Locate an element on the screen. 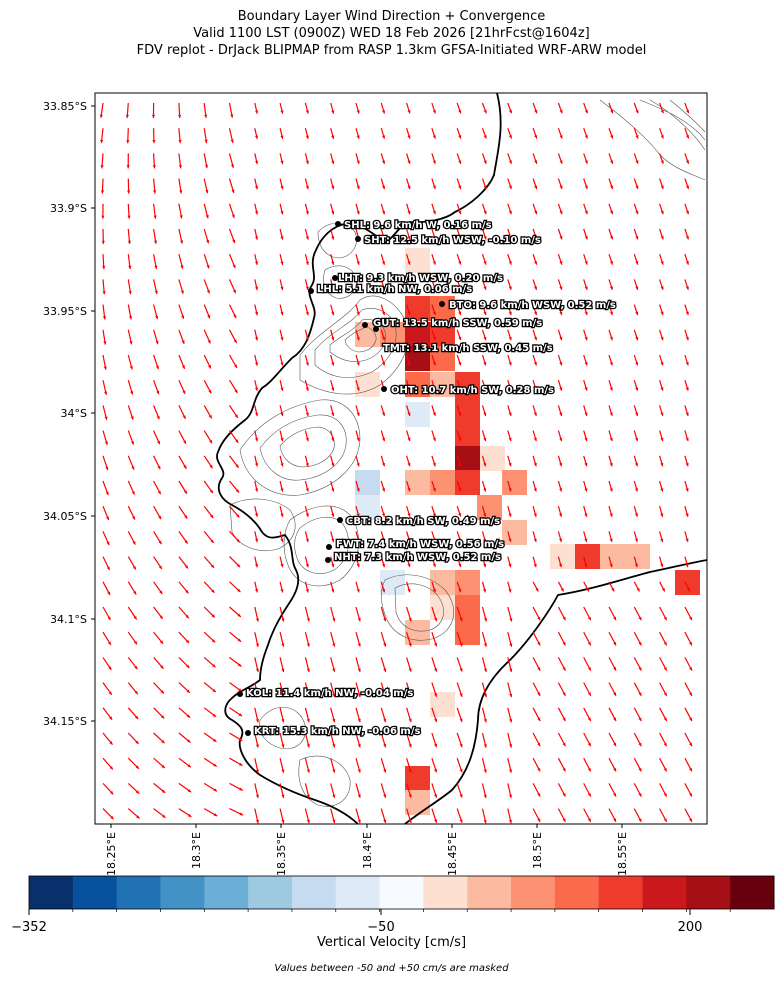  station-label: GUT: 13.5 km/h SSW, 0.59 m/s is located at coordinates (457, 323).